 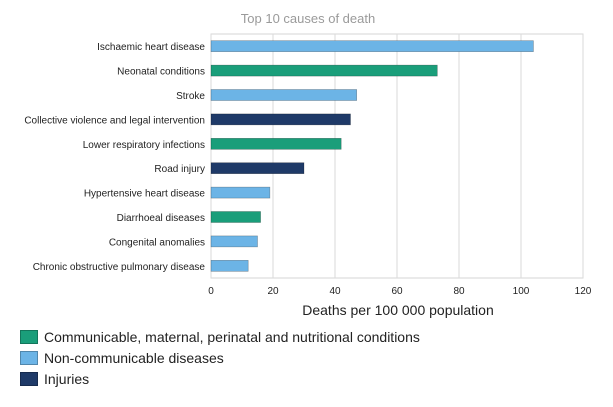 What do you see at coordinates (521, 291) in the screenshot?
I see `x-tick-label: 100` at bounding box center [521, 291].